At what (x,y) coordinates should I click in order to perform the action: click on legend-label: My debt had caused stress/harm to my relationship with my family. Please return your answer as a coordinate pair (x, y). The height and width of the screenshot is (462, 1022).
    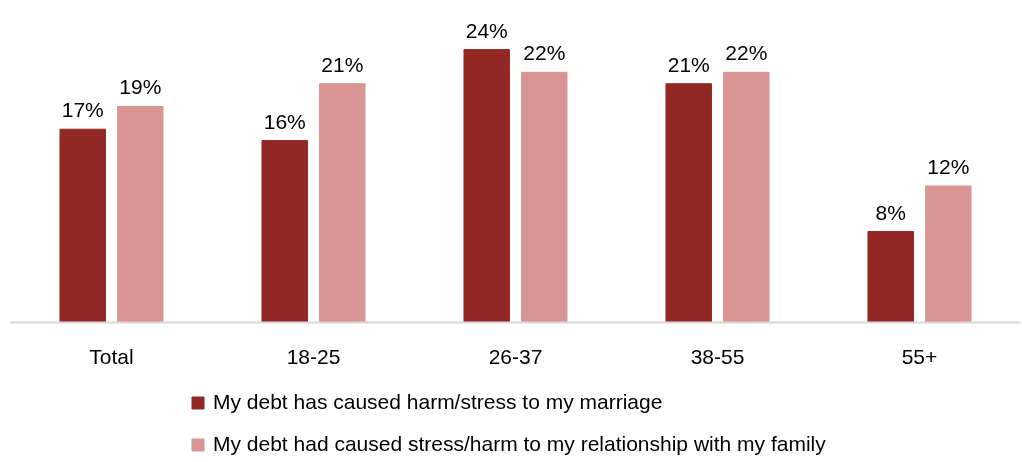
    Looking at the image, I should click on (519, 444).